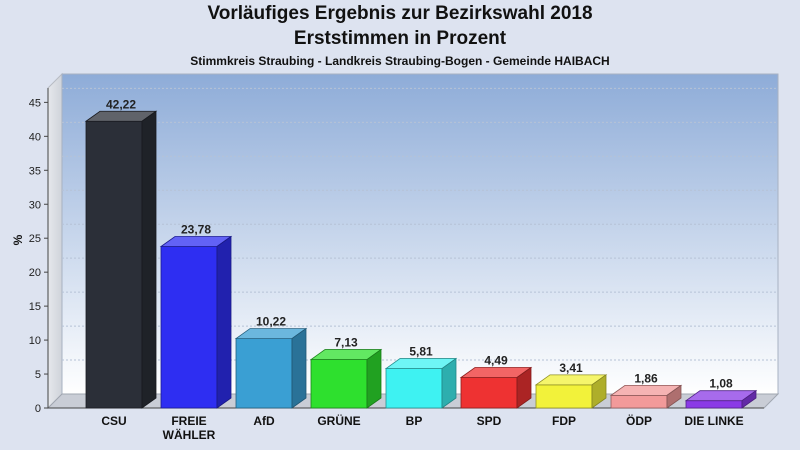 The width and height of the screenshot is (800, 450). Describe the element at coordinates (35, 307) in the screenshot. I see `y-tick-label: 15` at that location.